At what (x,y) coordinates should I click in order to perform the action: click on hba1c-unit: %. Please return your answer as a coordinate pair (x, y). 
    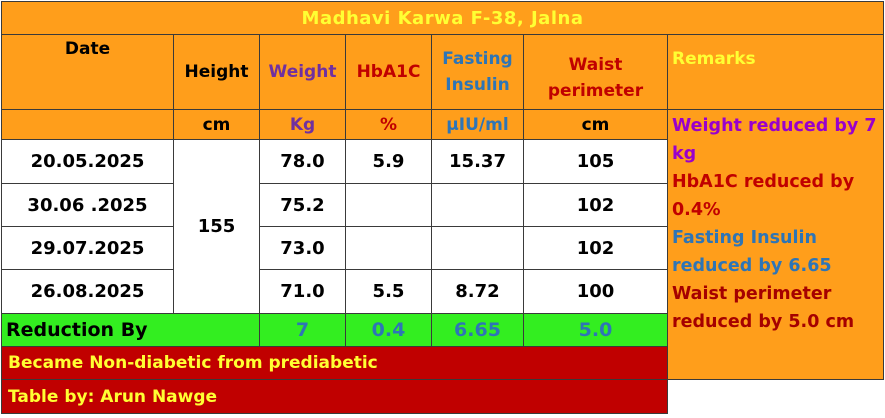
    Looking at the image, I should click on (388, 124).